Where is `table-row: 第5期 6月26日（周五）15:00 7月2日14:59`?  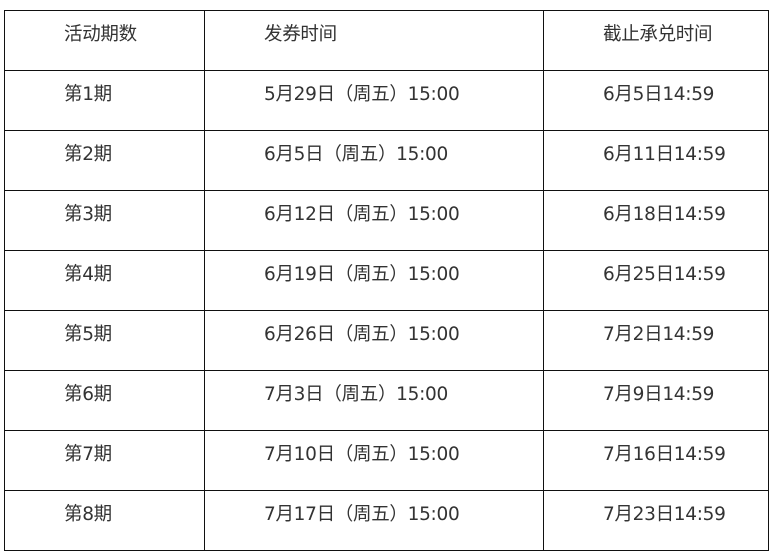
table-row: 第5期 6月26日（周五）15:00 7月2日14:59 is located at coordinates (386, 340).